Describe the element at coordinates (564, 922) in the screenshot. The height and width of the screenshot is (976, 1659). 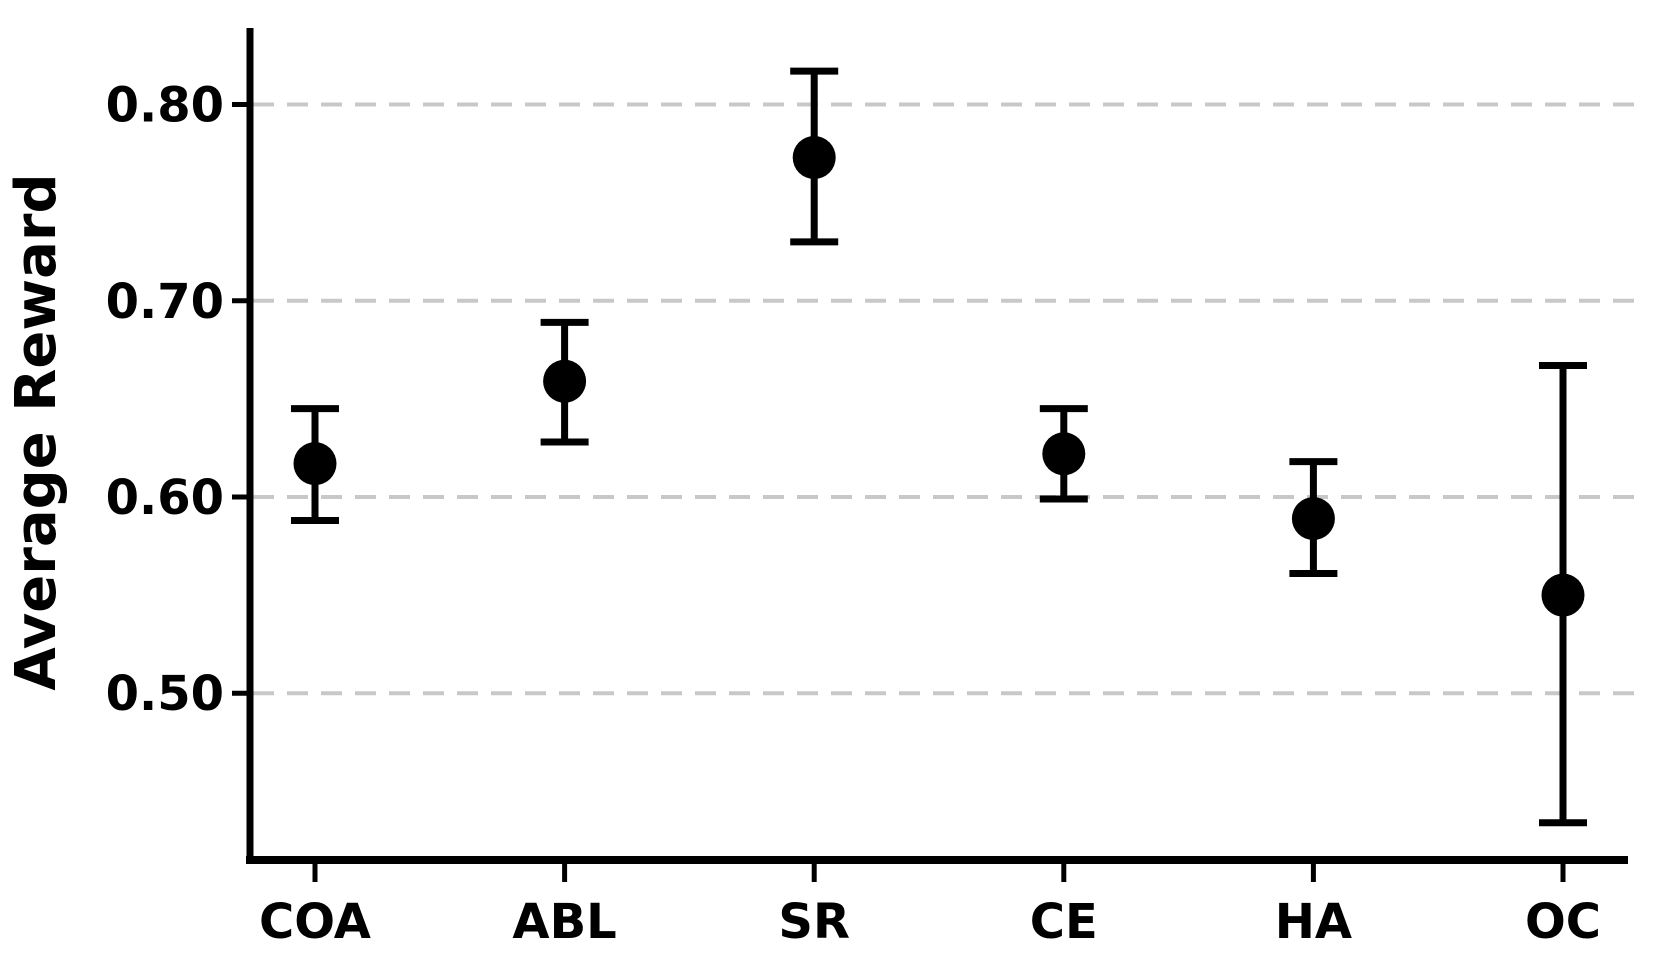
I see `x-tick-label: ABL` at that location.